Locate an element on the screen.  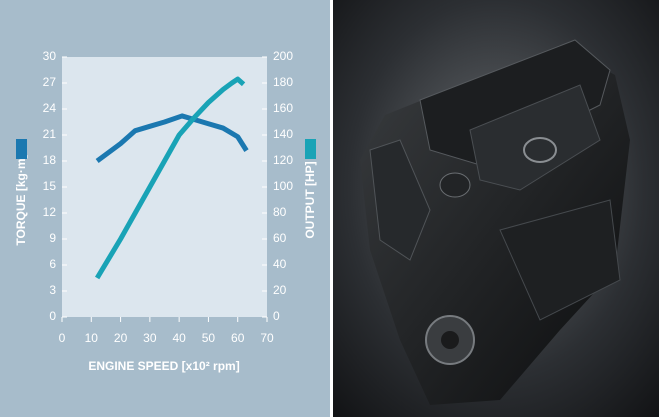
y-tick-label: 15 is located at coordinates (50, 186).